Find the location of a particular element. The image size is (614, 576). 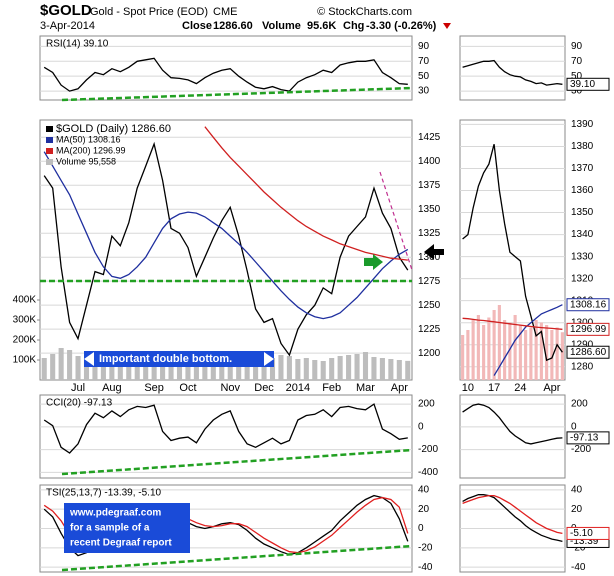

x-tick-label: 17 is located at coordinates (494, 388).